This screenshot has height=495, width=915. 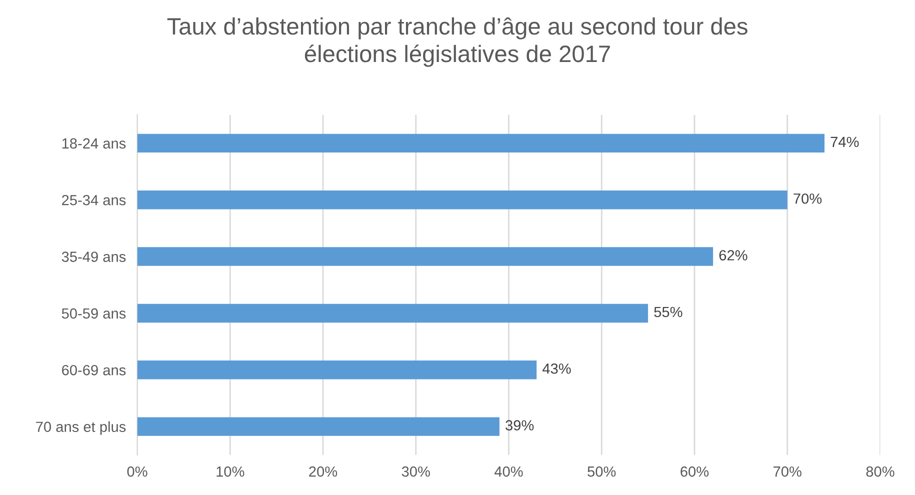 I want to click on x-tick-label: 70%, so click(x=788, y=471).